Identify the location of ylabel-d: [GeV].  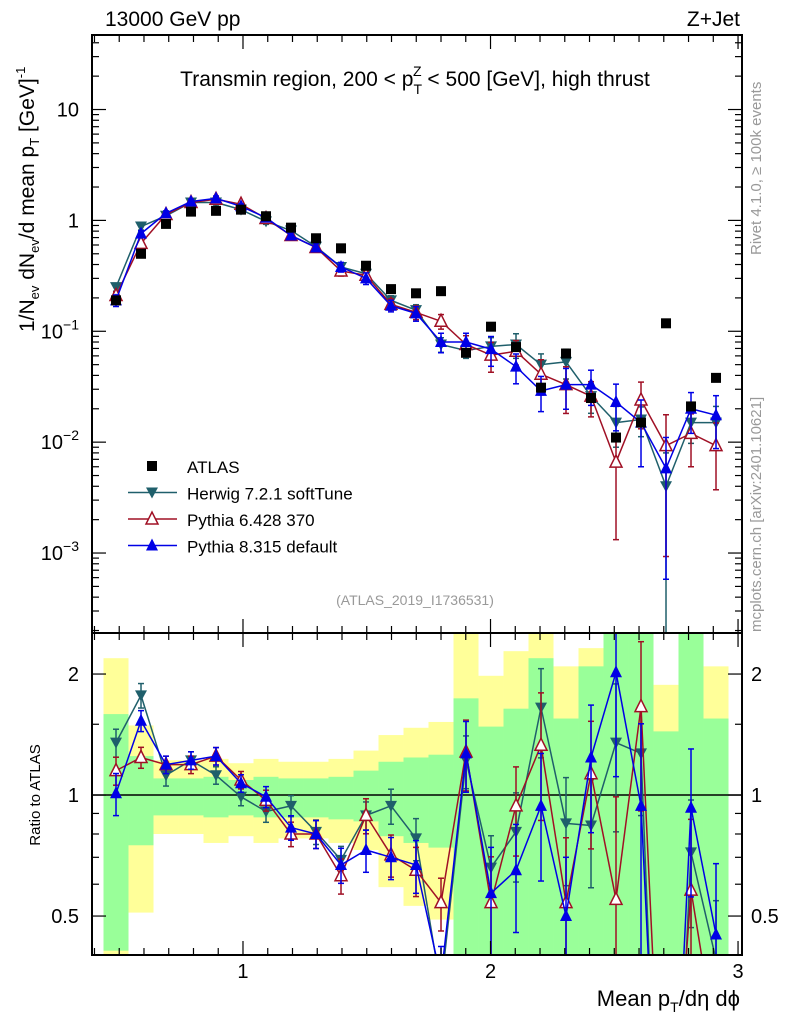
(27, 108).